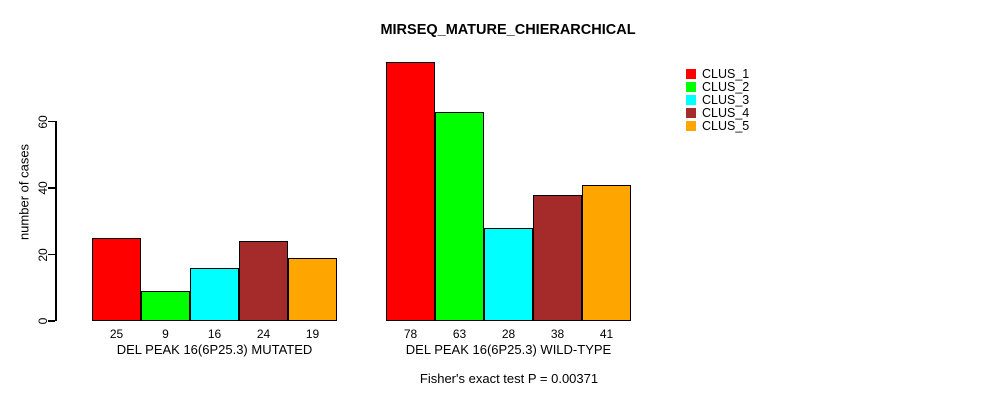 The height and width of the screenshot is (400, 990). Describe the element at coordinates (214, 334) in the screenshot. I see `bar-value-label: 16` at that location.